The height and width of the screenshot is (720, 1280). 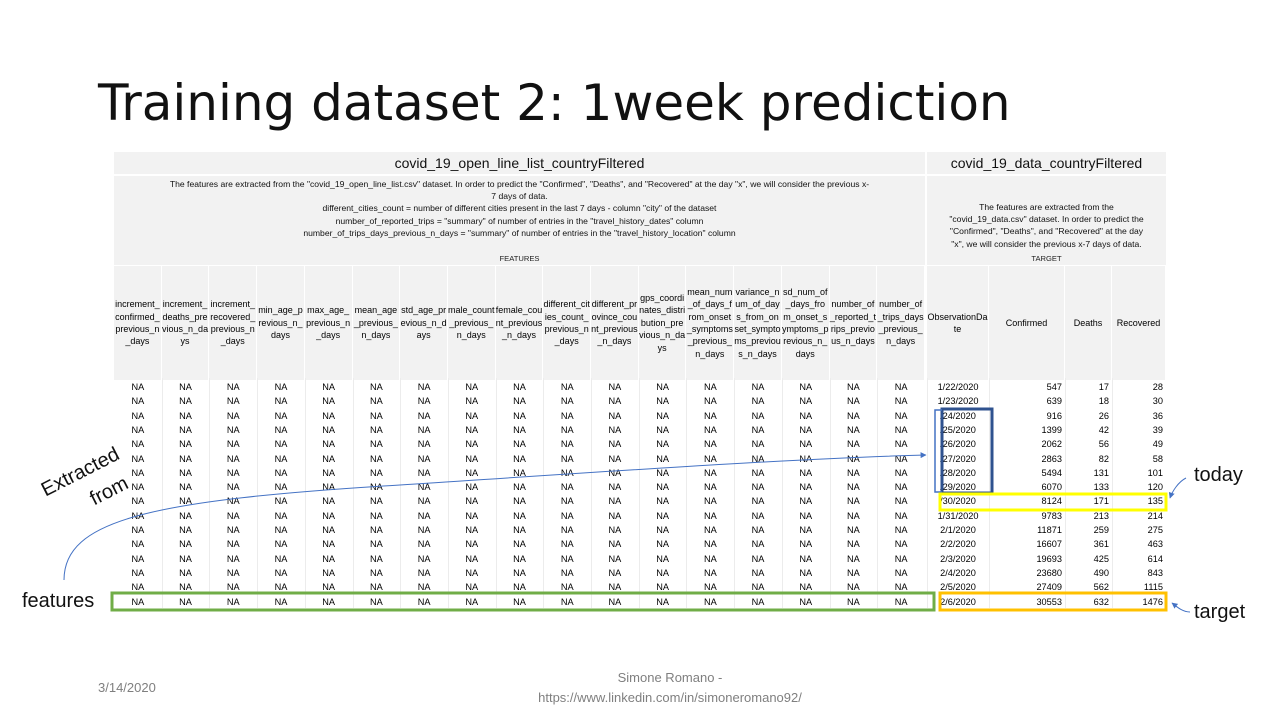 I want to click on feature-column-header: male_count_previous_n_days, so click(x=471, y=323).